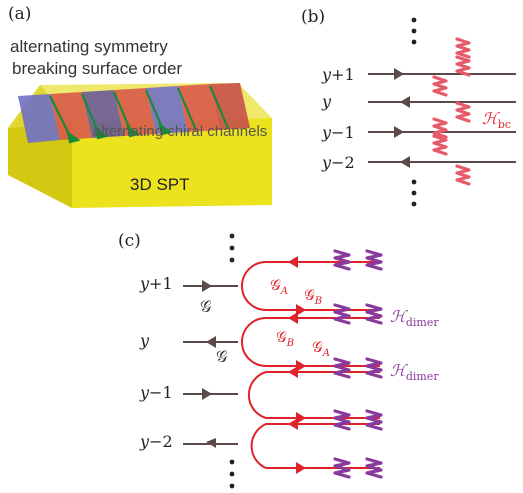 The width and height of the screenshot is (523, 493). I want to click on panel-c-red-arrows, so click(297, 365).